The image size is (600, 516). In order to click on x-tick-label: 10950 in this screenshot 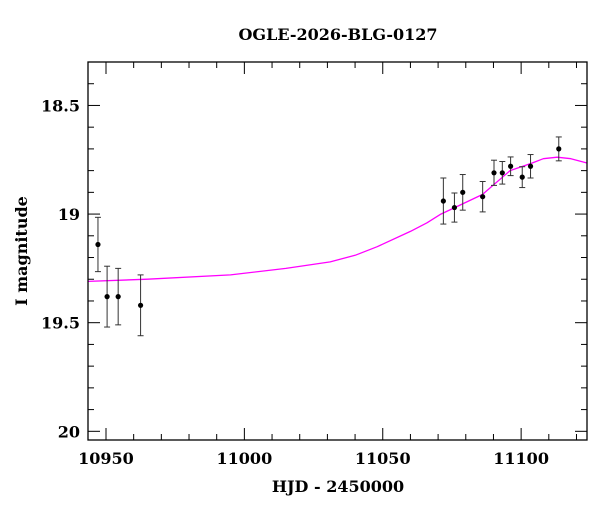, I will do `click(106, 458)`.